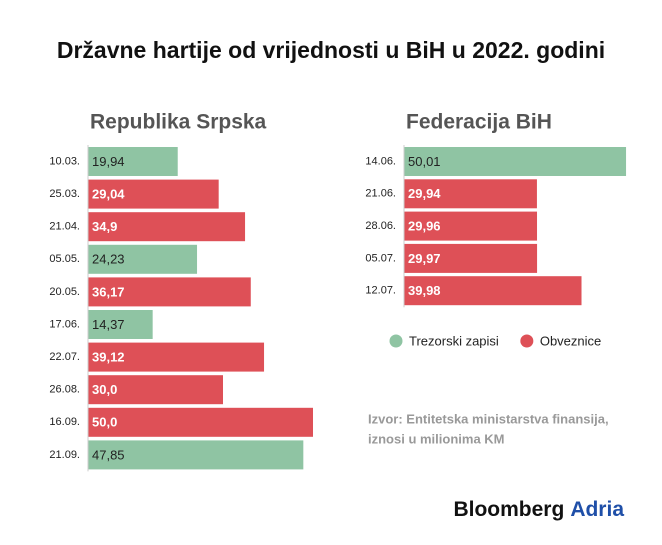  Describe the element at coordinates (64, 161) in the screenshot. I see `y-tick-label: 10.03.` at that location.